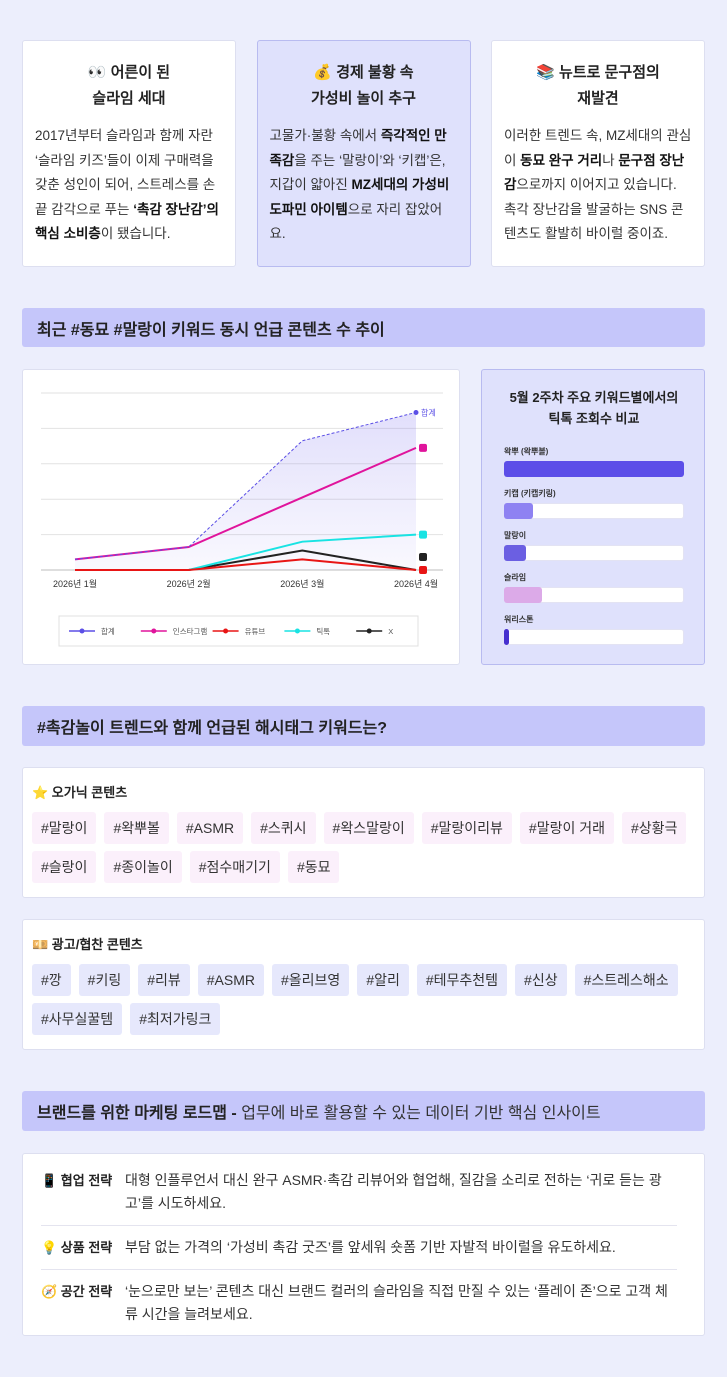 This screenshot has height=1377, width=727. Describe the element at coordinates (135, 233) in the screenshot. I see `body-text: 이 됐습니다.` at that location.